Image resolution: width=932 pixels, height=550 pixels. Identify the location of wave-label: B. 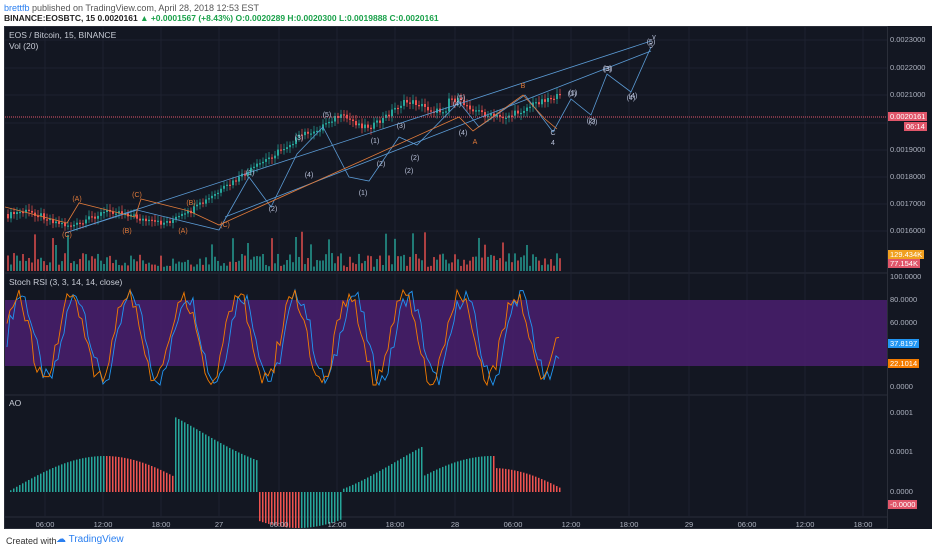
(523, 86).